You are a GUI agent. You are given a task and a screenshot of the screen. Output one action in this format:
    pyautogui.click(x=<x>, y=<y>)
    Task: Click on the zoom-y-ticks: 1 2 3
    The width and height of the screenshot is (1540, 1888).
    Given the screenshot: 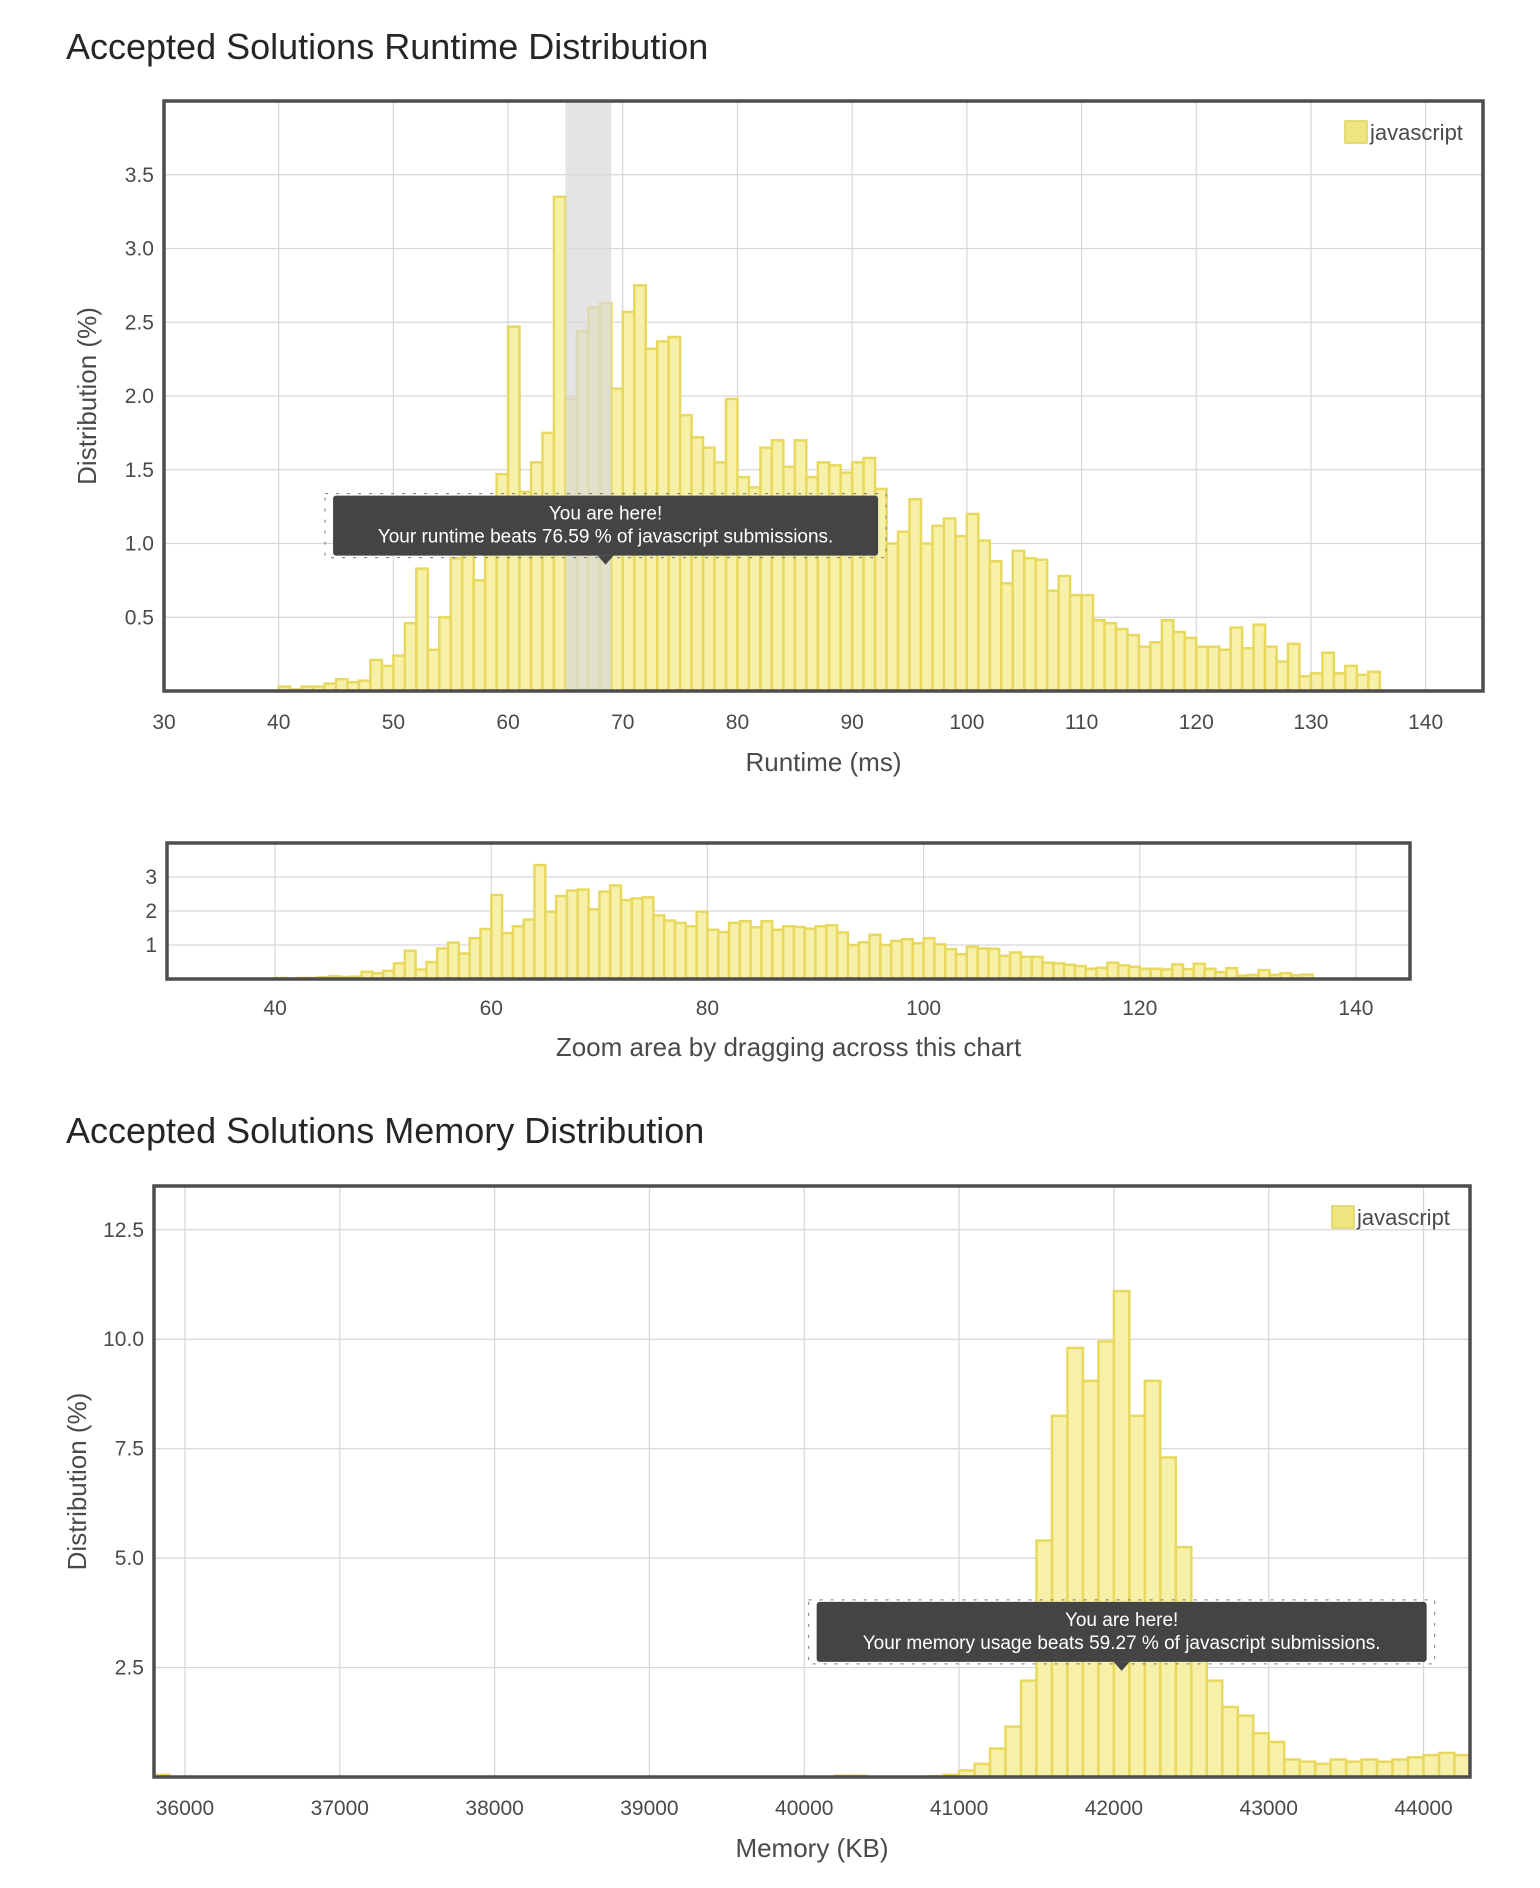 What is the action you would take?
    pyautogui.click(x=151, y=911)
    